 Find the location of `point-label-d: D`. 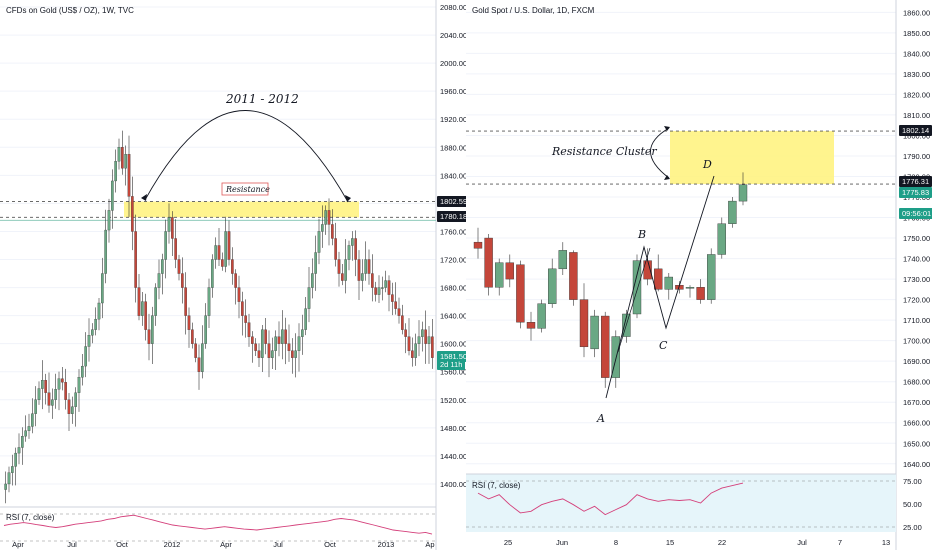

point-label-d: D is located at coordinates (707, 164).